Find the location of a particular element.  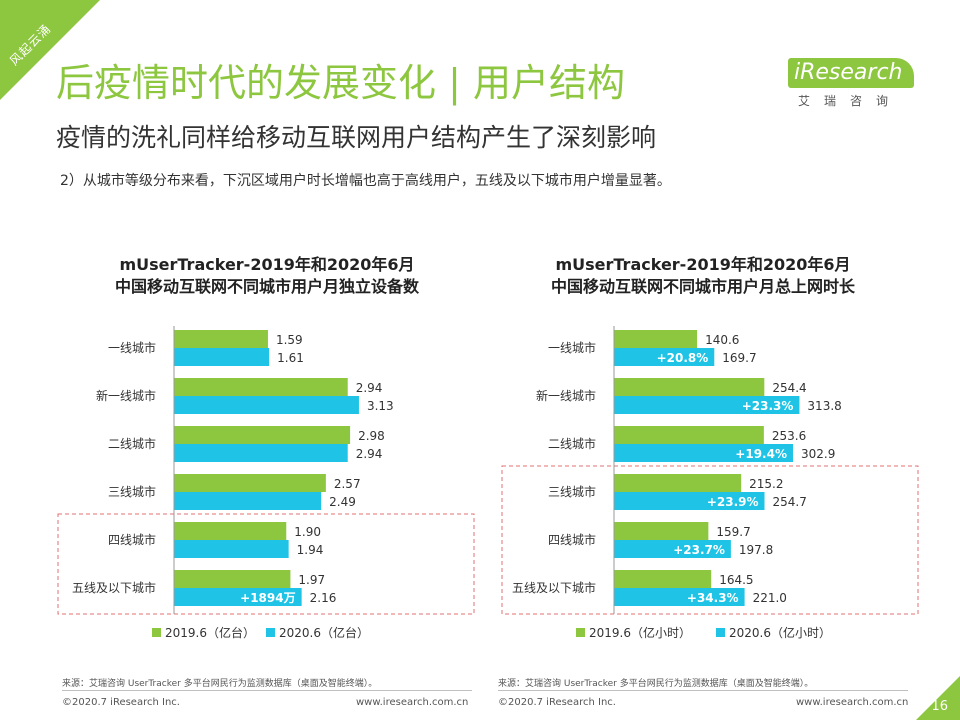

data-label: 254.7 is located at coordinates (790, 502).